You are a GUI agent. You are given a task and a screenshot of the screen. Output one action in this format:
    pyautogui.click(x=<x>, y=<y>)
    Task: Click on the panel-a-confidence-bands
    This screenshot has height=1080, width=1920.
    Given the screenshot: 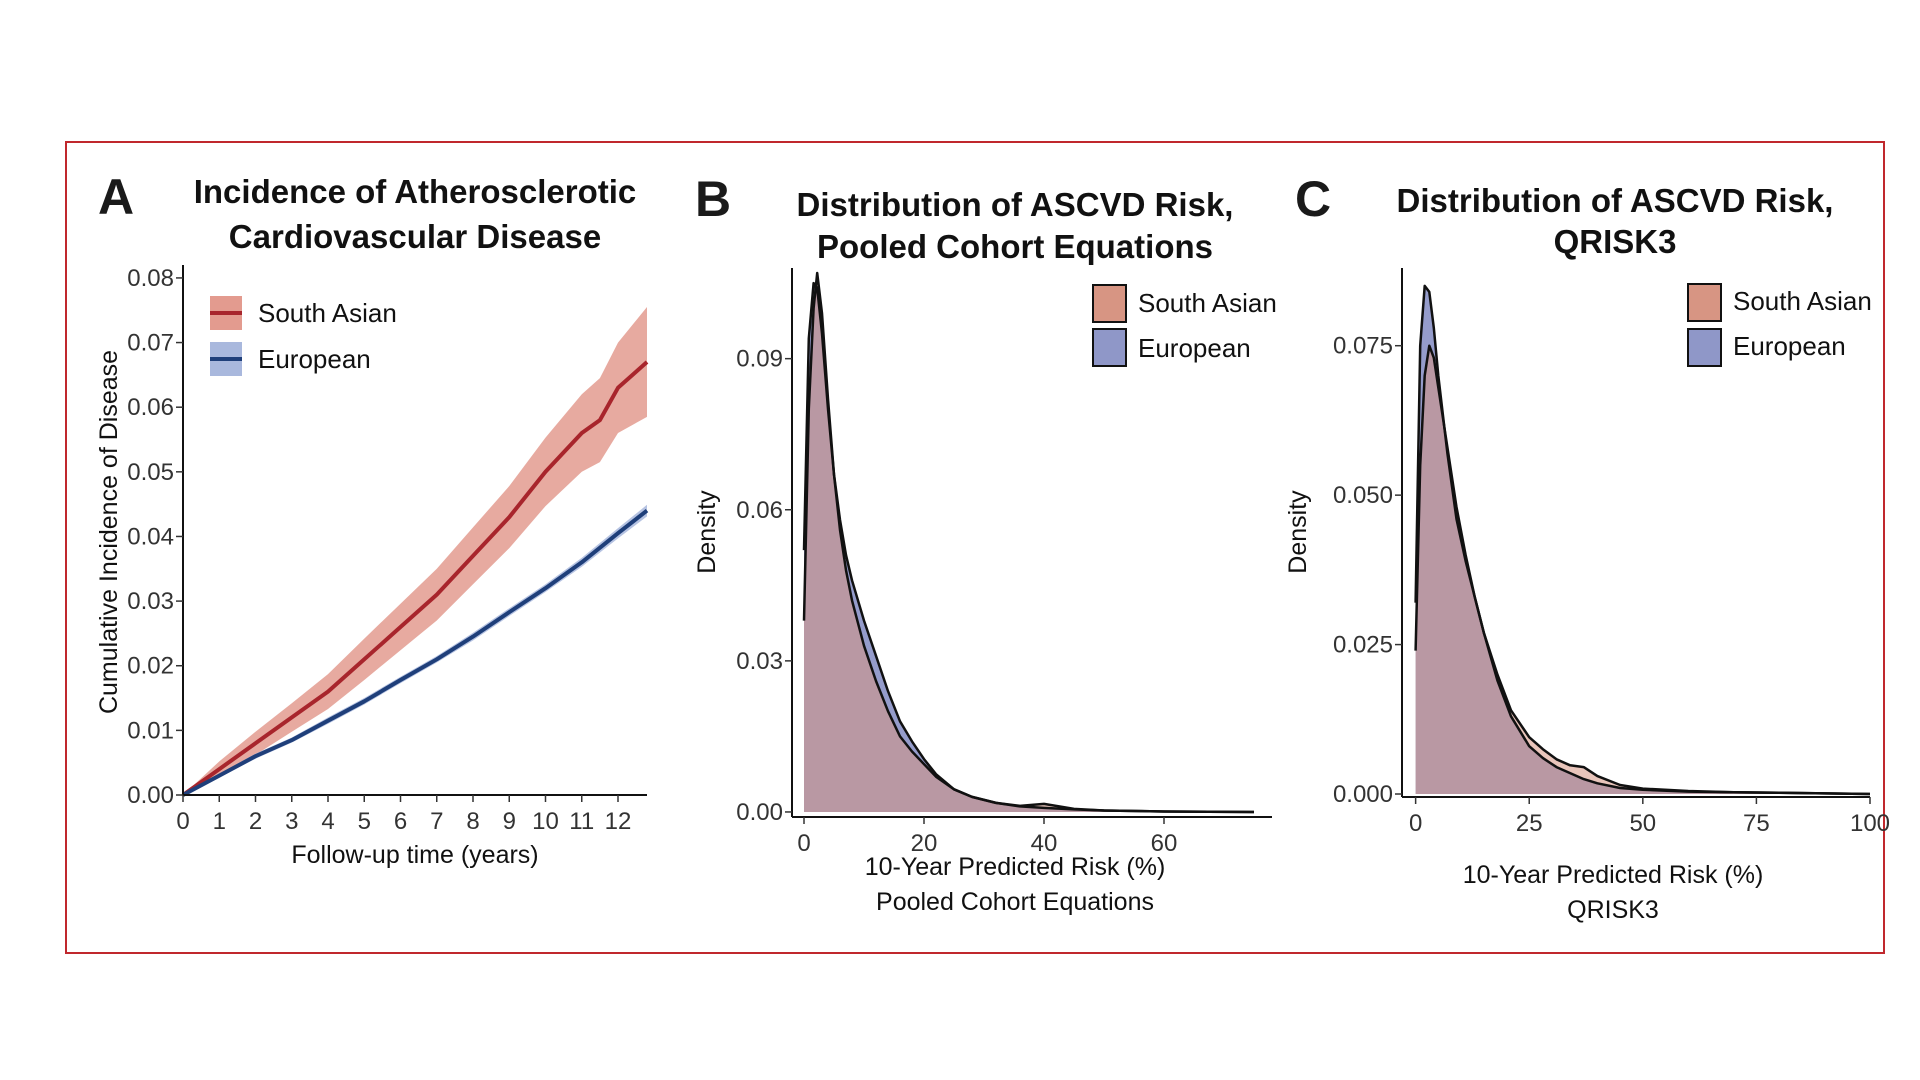 What is the action you would take?
    pyautogui.click(x=415, y=551)
    